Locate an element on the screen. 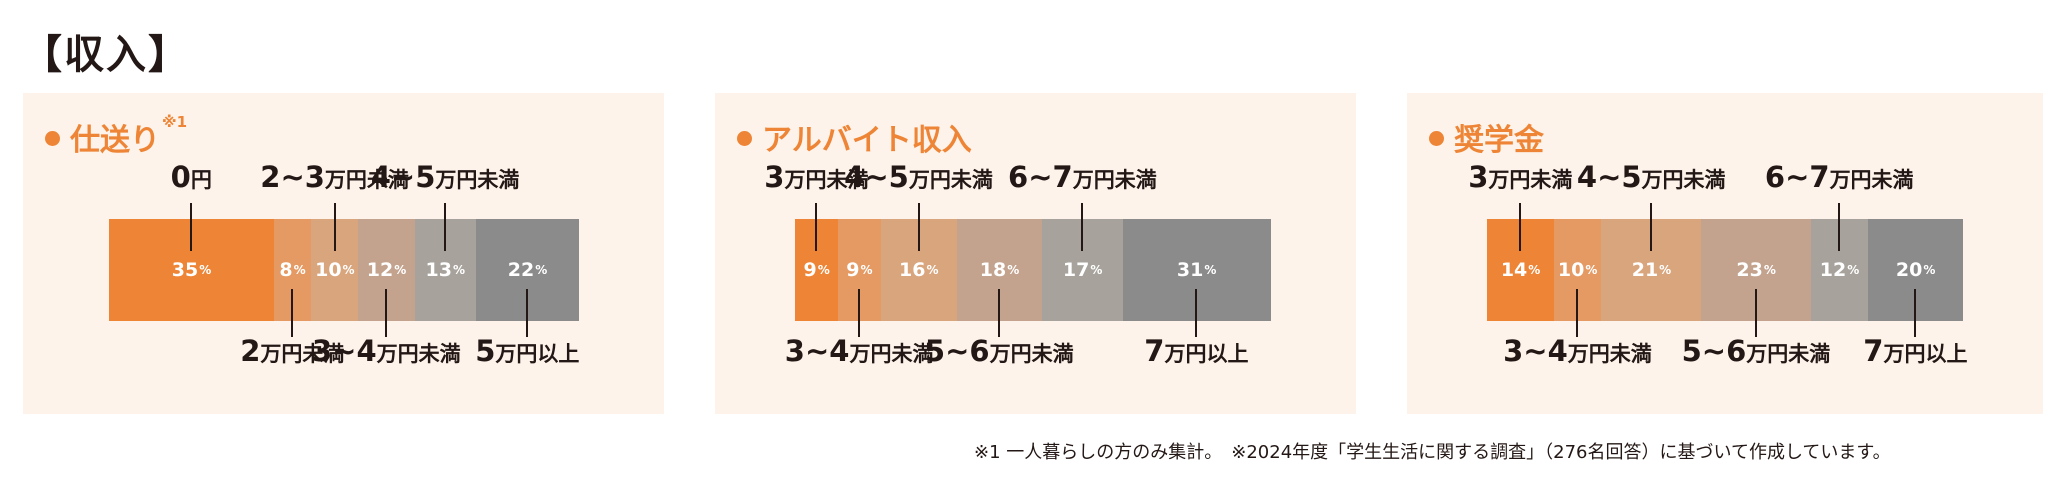 This screenshot has height=481, width=2058. chart-title: 仕送り※1 is located at coordinates (116, 136).